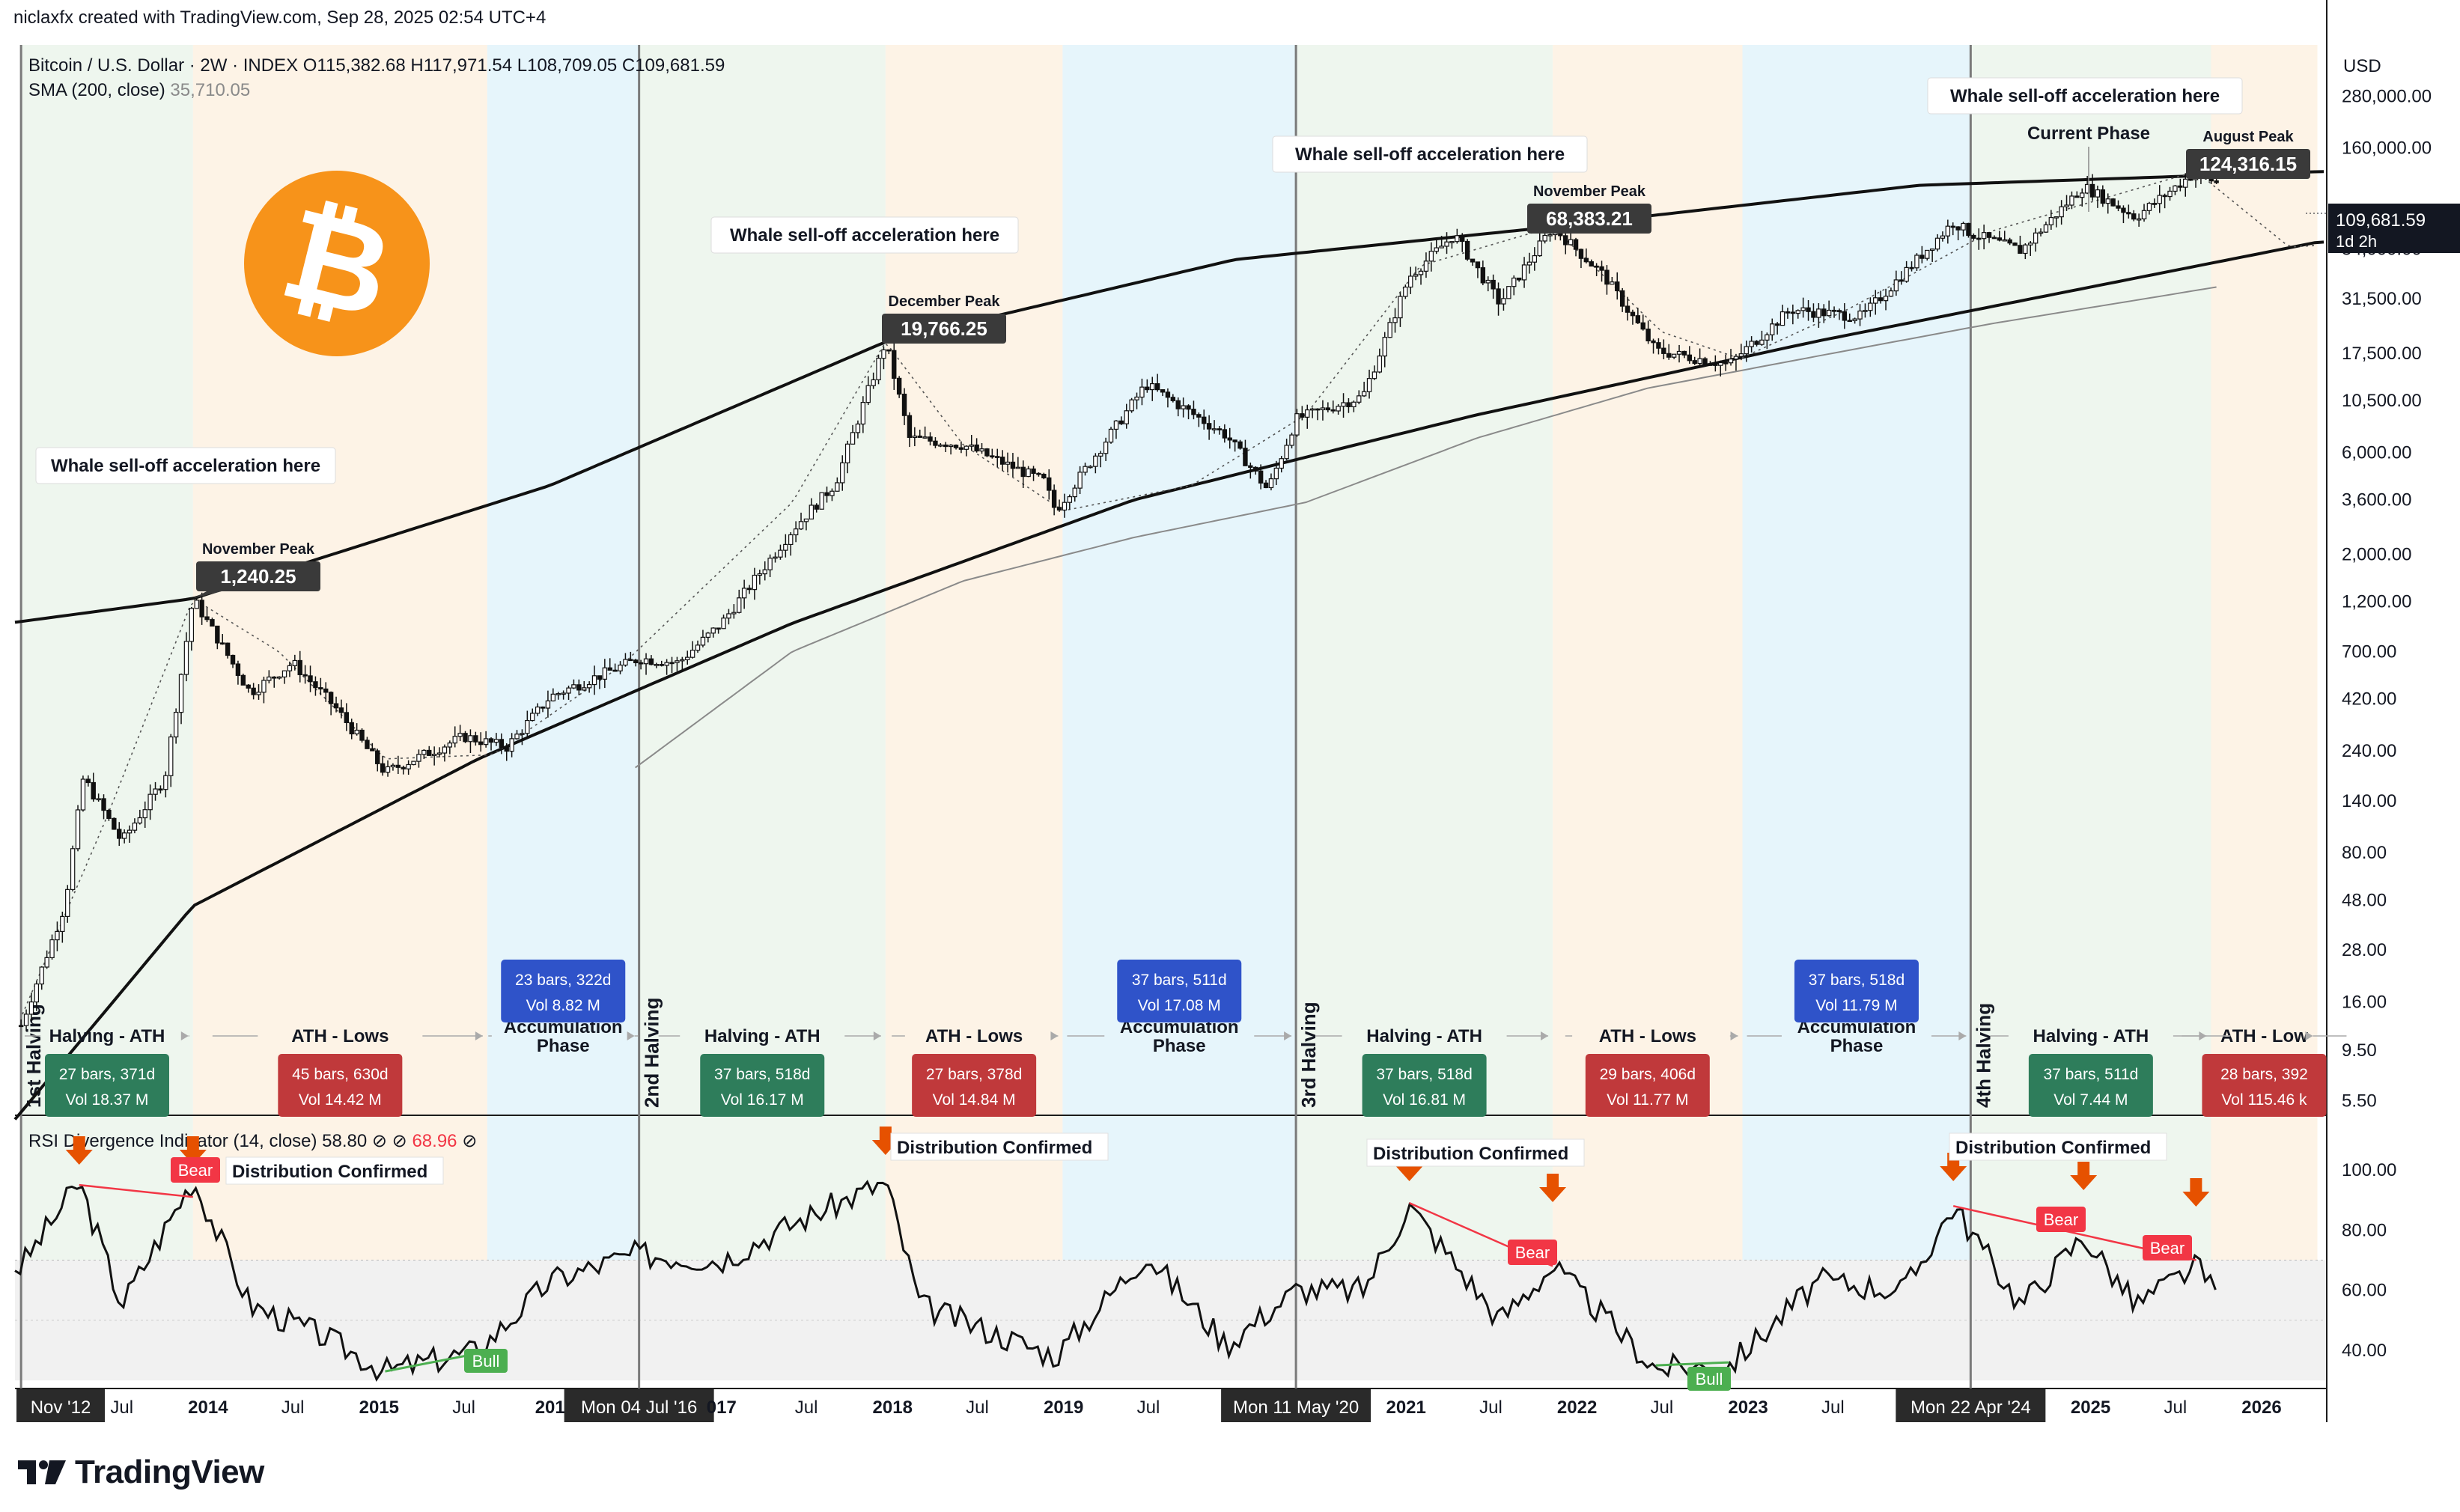  What do you see at coordinates (2364, 1230) in the screenshot?
I see `rsi-tick: 80.00` at bounding box center [2364, 1230].